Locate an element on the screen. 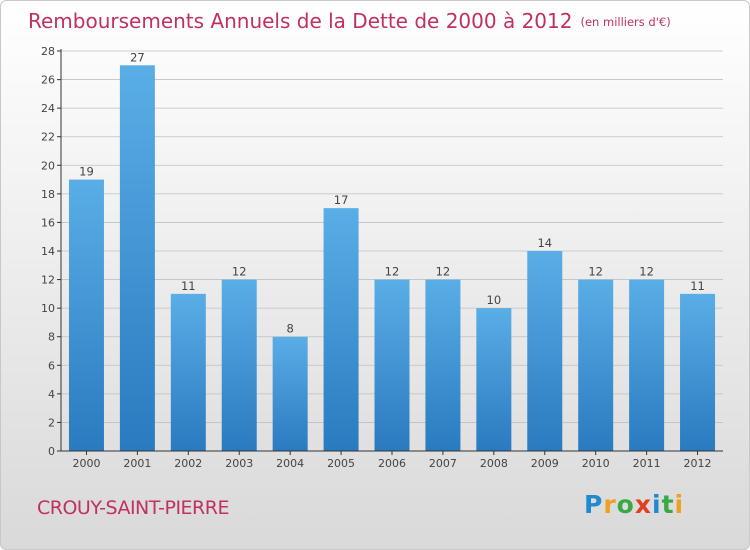  x-tick-label: 2008 is located at coordinates (494, 463).